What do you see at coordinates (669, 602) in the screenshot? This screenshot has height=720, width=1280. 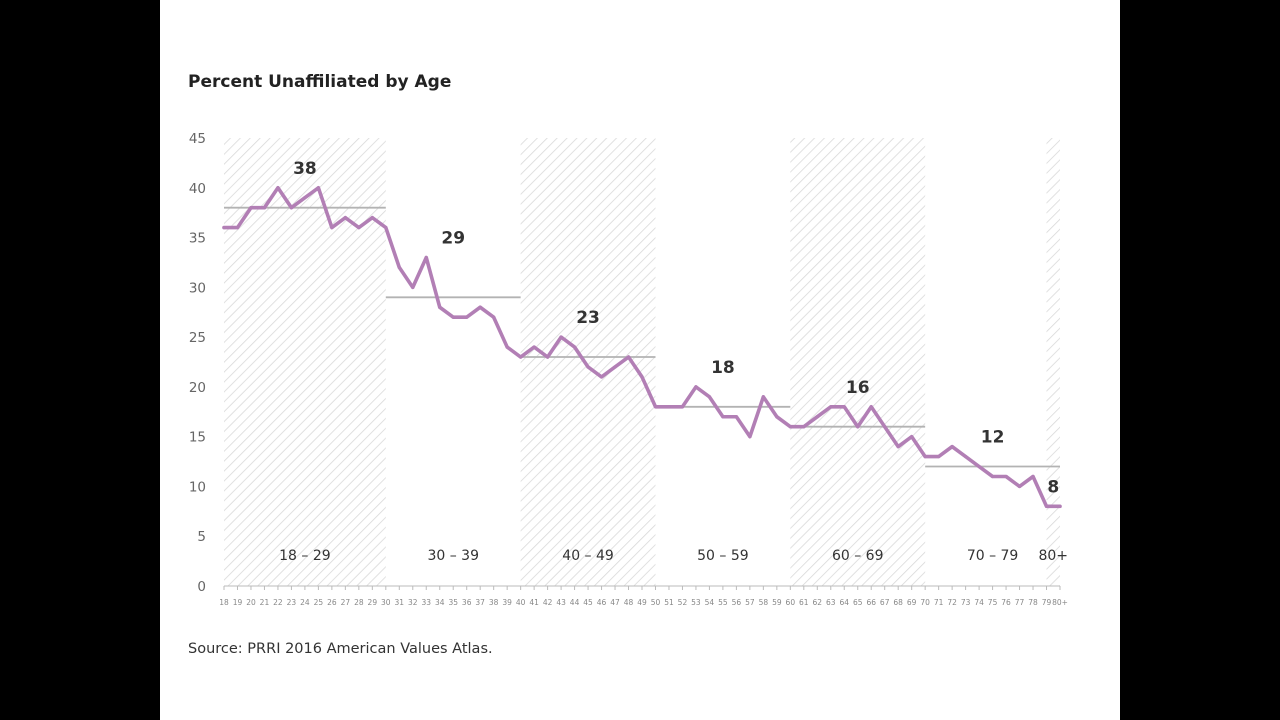 I see `x-tick-label: 51` at bounding box center [669, 602].